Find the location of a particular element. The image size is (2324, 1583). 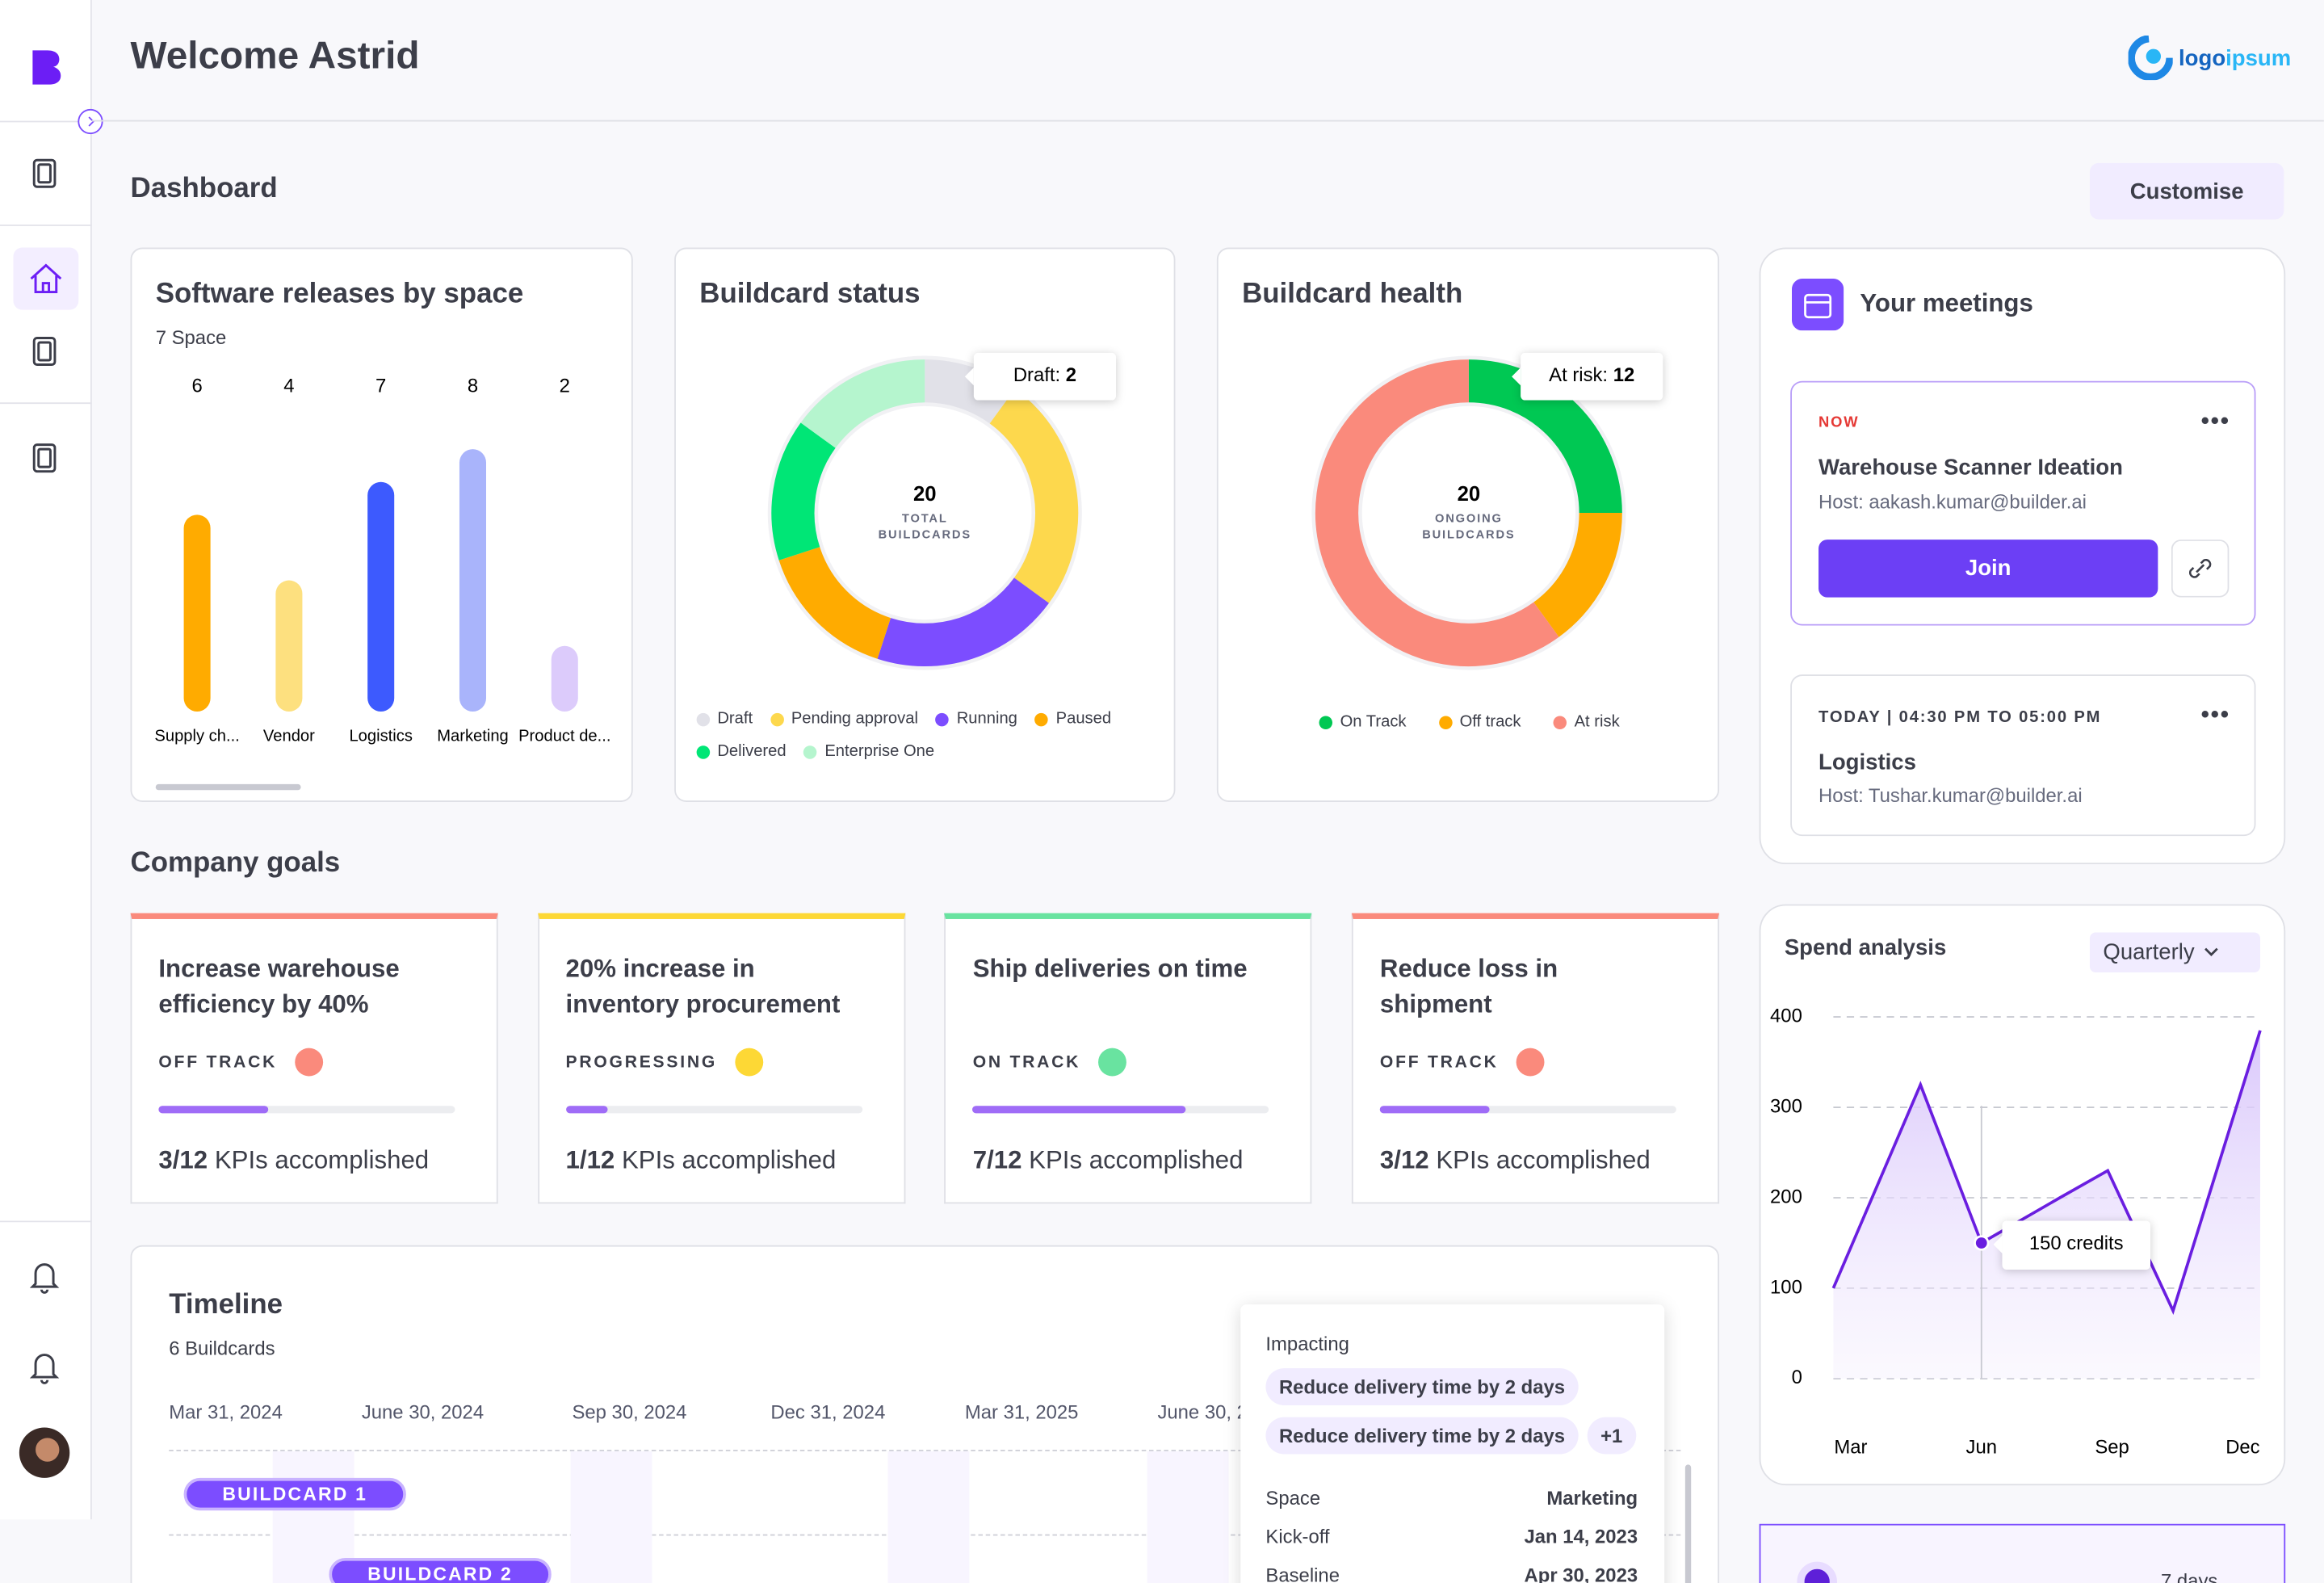

detail-value: Apr 30, 2023 is located at coordinates (1581, 1573).